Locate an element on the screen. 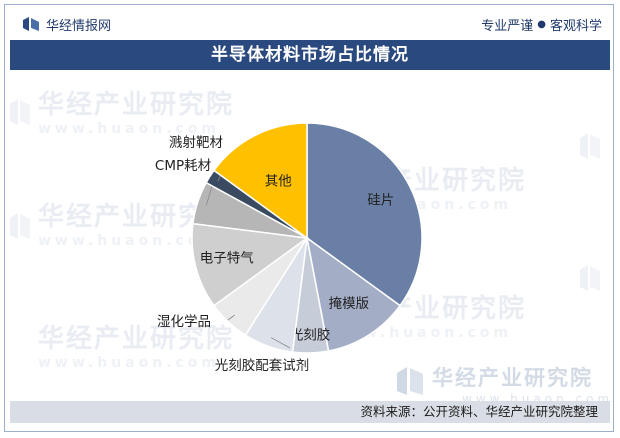  slice-label: 湿化学品 is located at coordinates (184, 322).